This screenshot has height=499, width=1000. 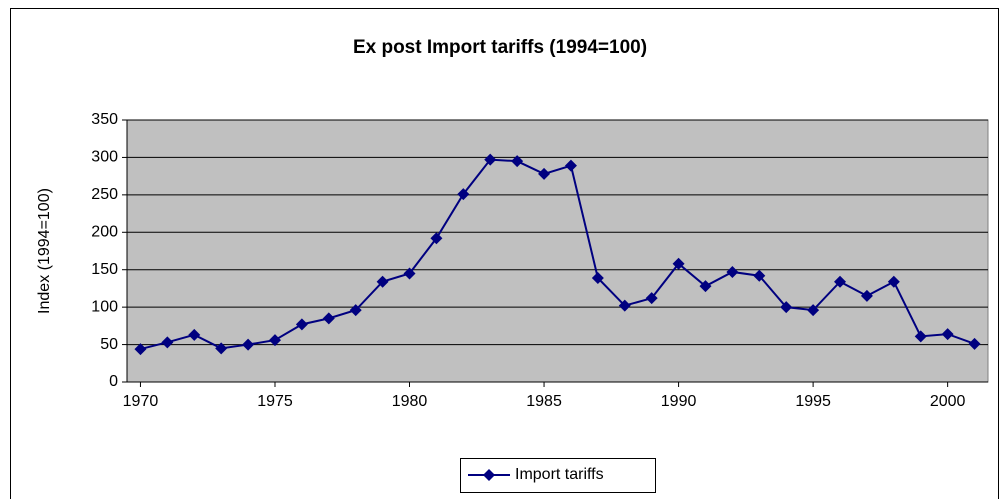 I want to click on x-tick-label: 1975, so click(x=275, y=401).